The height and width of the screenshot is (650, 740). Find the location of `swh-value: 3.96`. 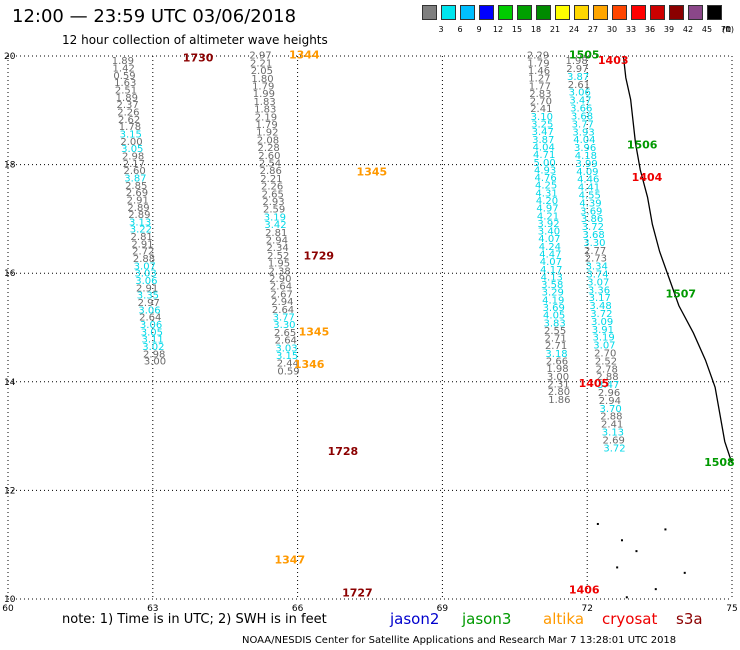

swh-value: 3.96 is located at coordinates (585, 148).